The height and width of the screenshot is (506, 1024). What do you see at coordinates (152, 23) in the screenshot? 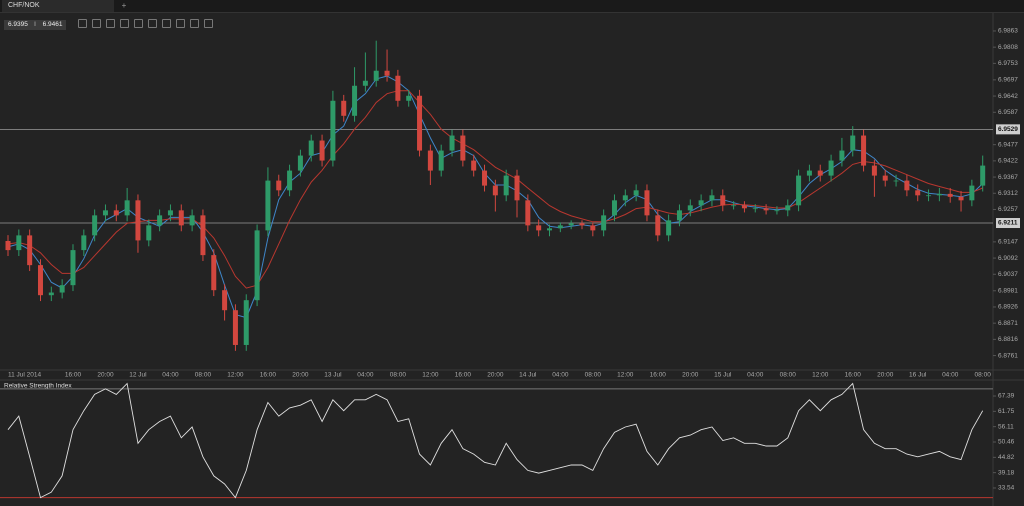
I see `tool-template` at bounding box center [152, 23].